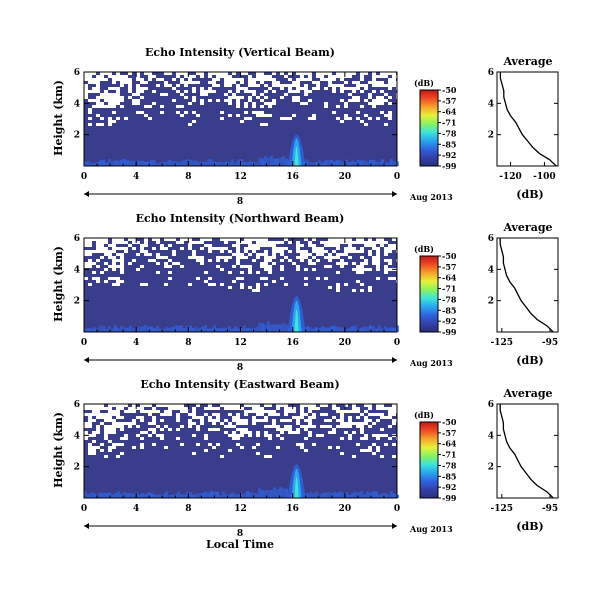 Image resolution: width=611 pixels, height=603 pixels. Describe the element at coordinates (529, 526) in the screenshot. I see `average-xlabel: (dB)` at that location.